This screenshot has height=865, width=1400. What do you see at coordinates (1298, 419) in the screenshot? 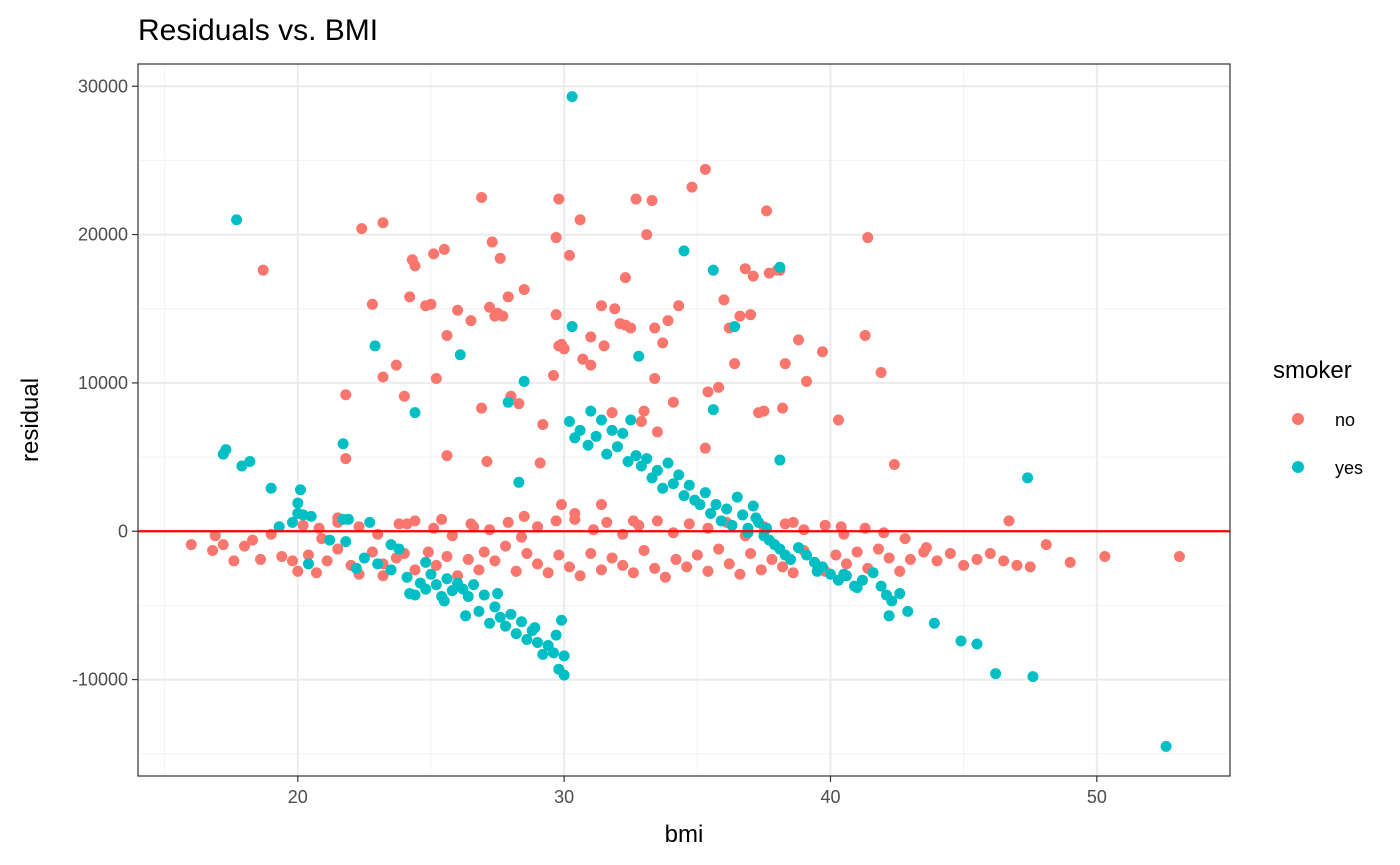
I see `legend-key-no` at bounding box center [1298, 419].